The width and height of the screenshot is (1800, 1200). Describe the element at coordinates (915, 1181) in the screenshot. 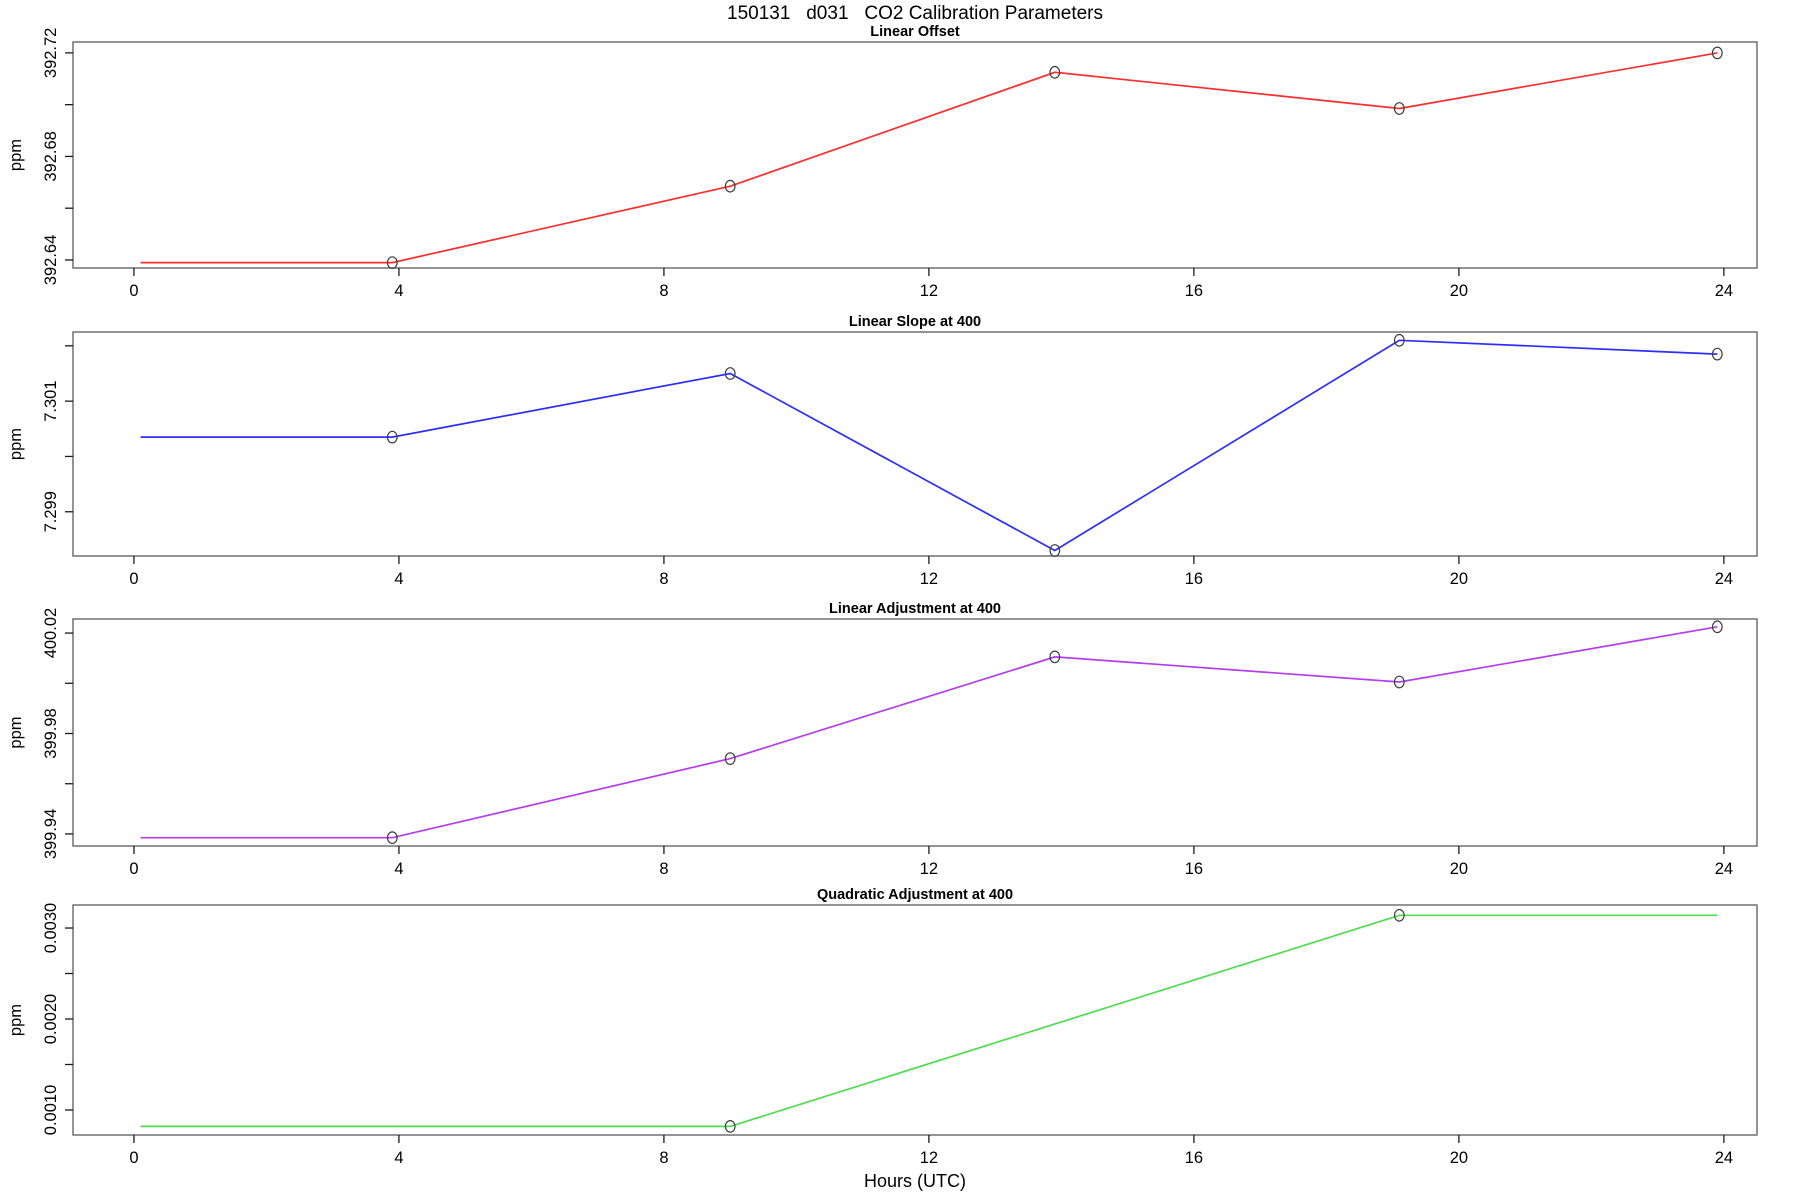

I see `x-axis-title: Hours (UTC)` at that location.